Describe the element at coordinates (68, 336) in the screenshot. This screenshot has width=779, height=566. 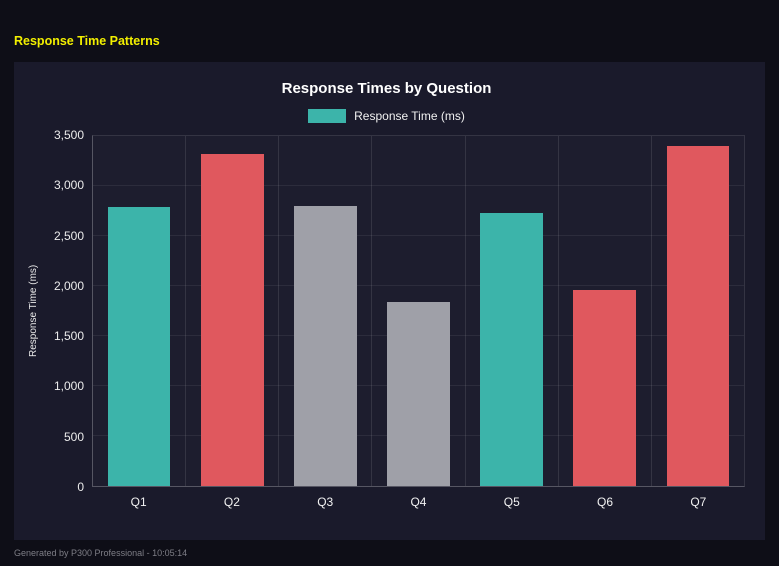
I see `y-tick-label: 1,500` at that location.